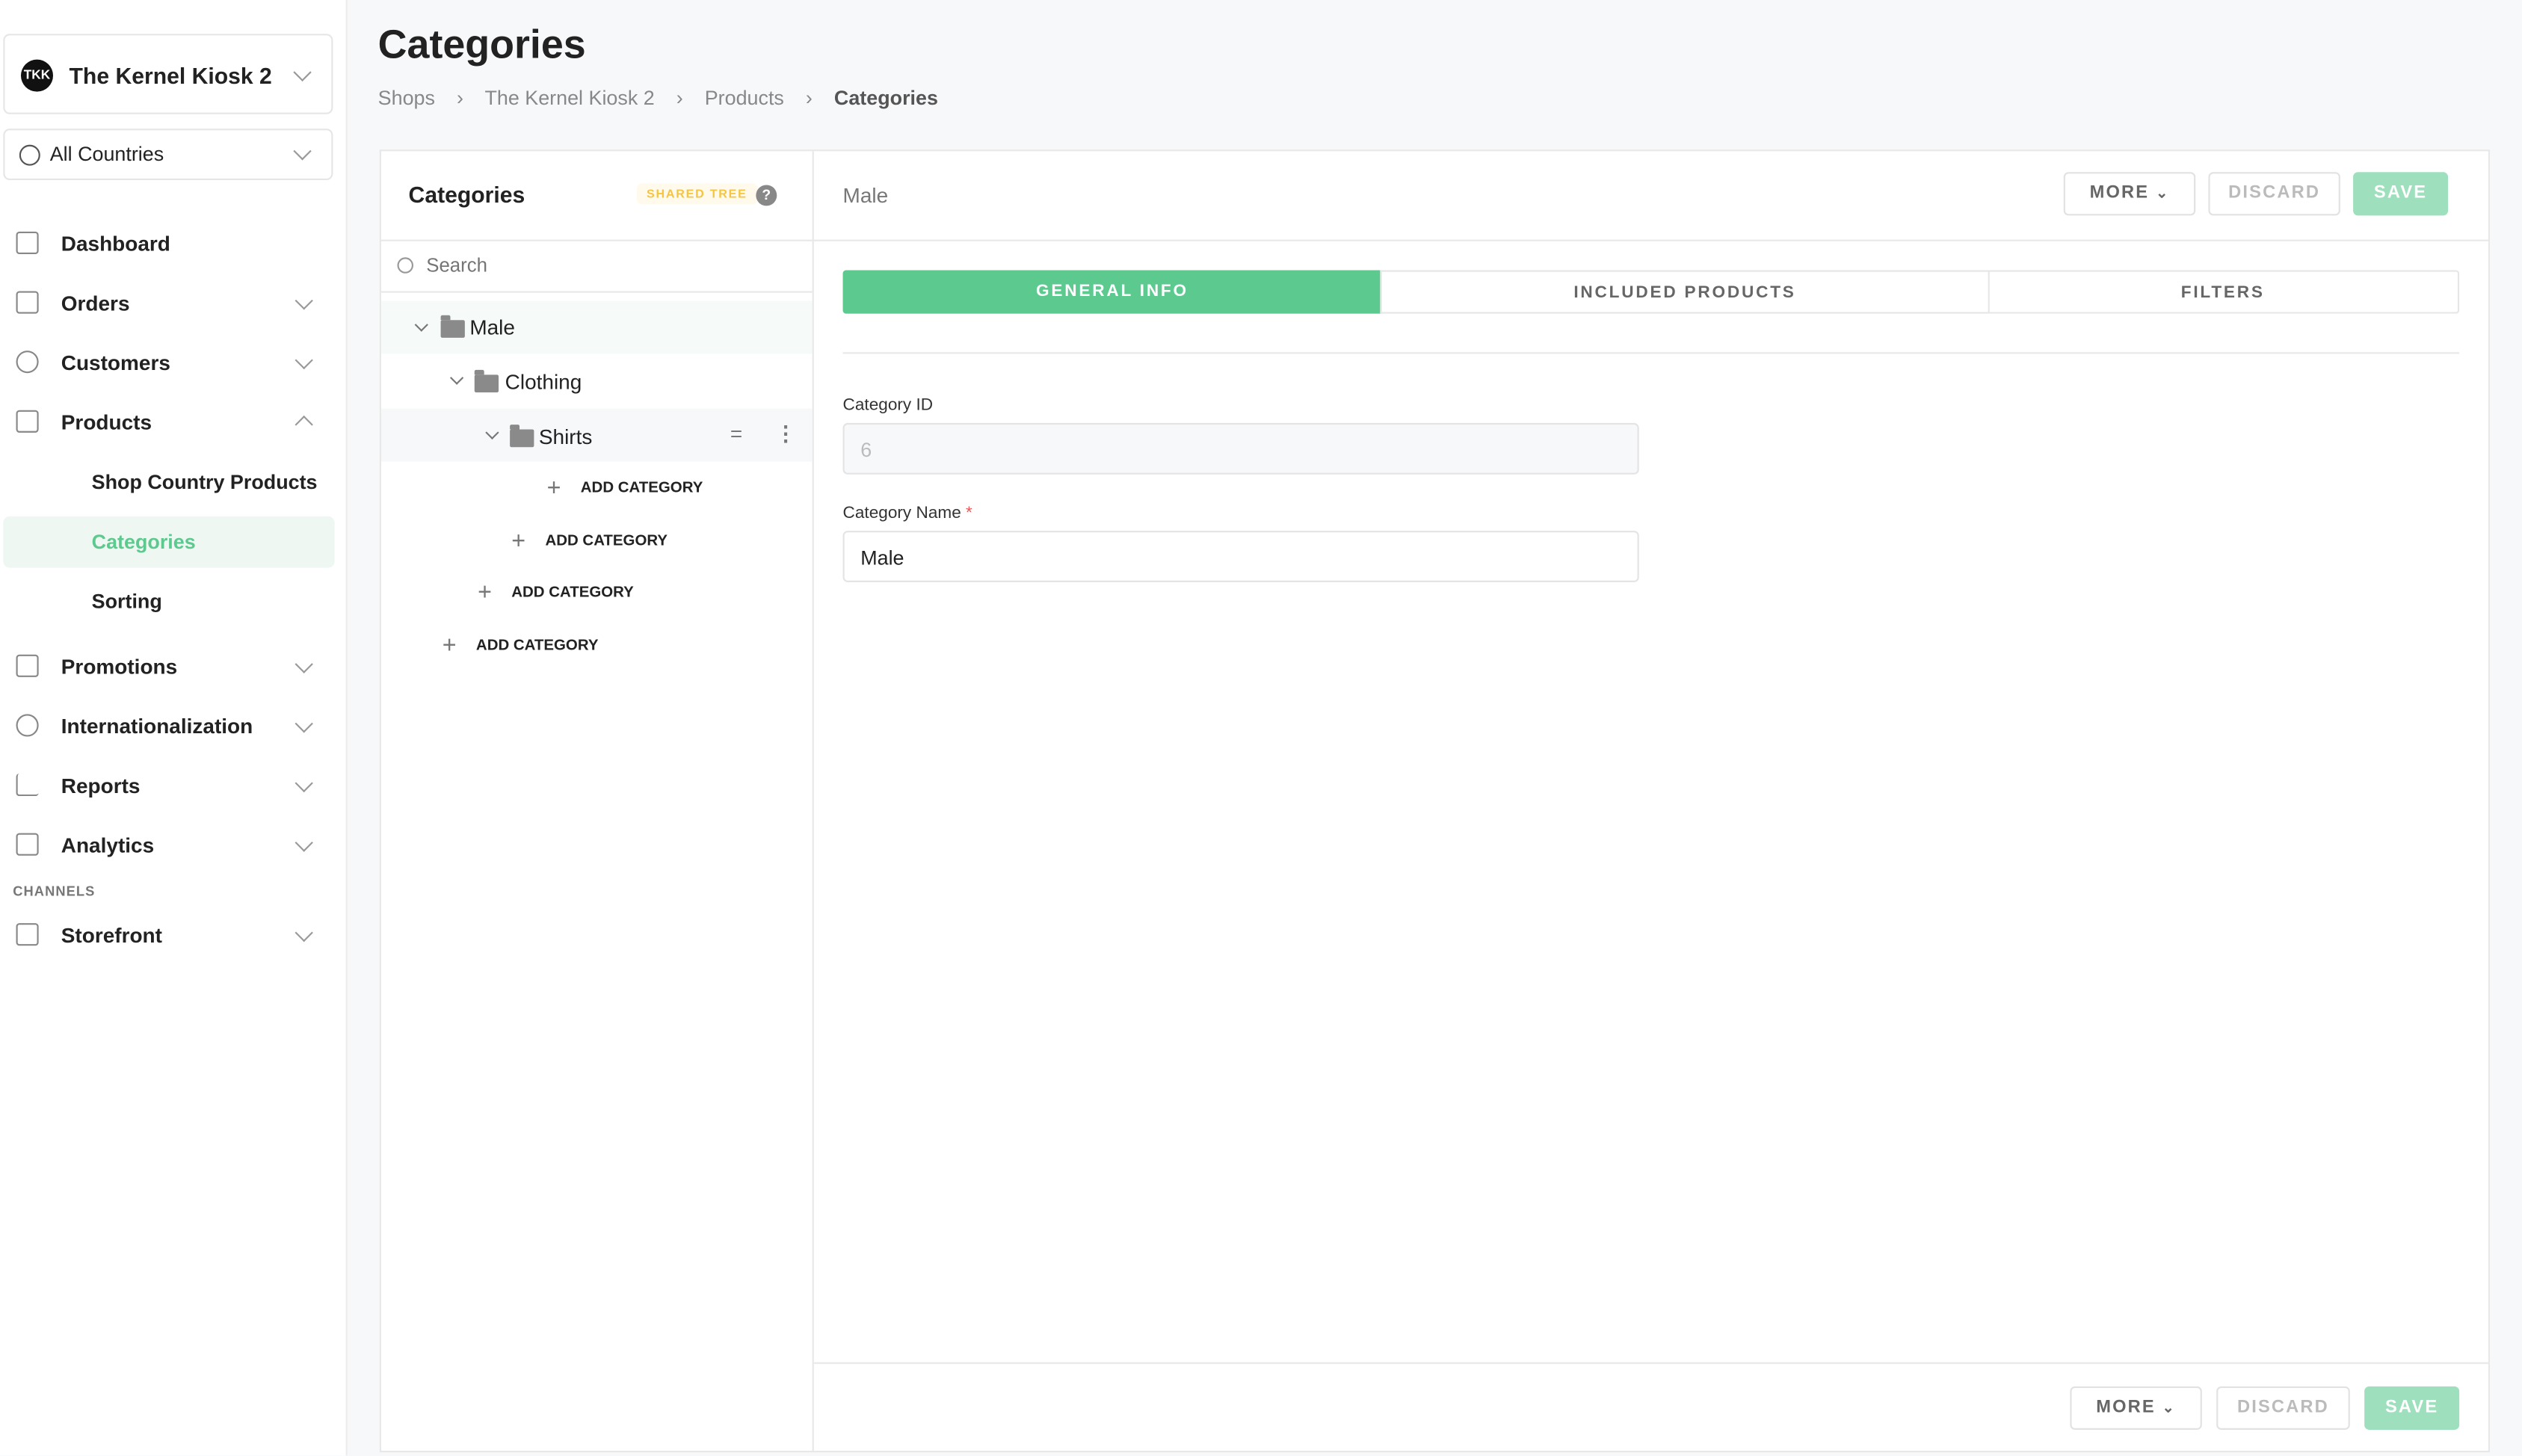  I want to click on column-divider, so click(813, 801).